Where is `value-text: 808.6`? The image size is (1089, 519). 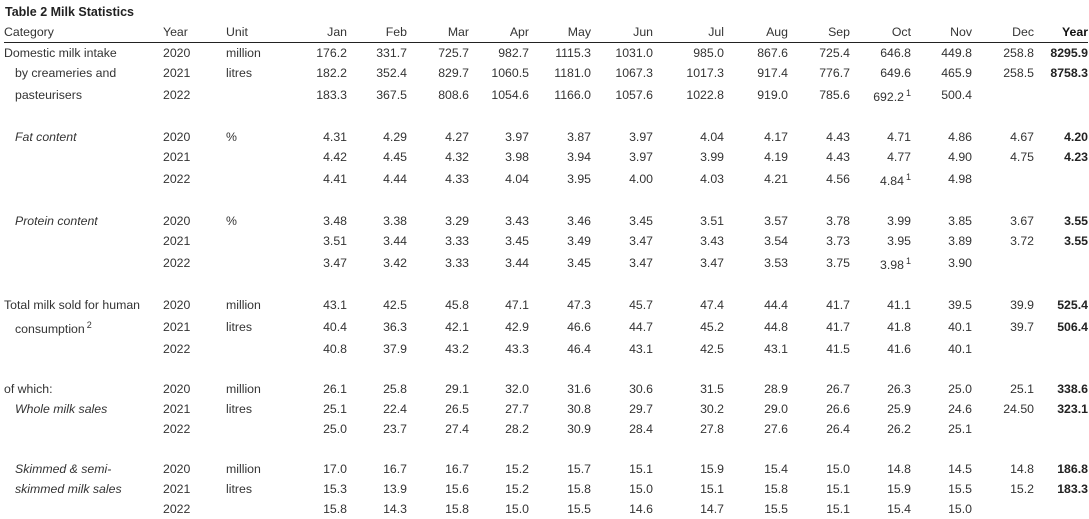
value-text: 808.6 is located at coordinates (453, 95).